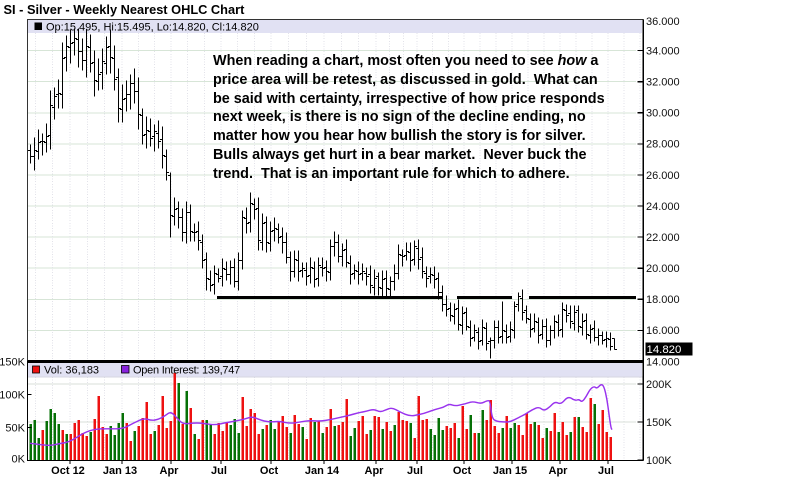 This screenshot has height=500, width=800. What do you see at coordinates (659, 385) in the screenshot?
I see `svg-text: 200K` at bounding box center [659, 385].